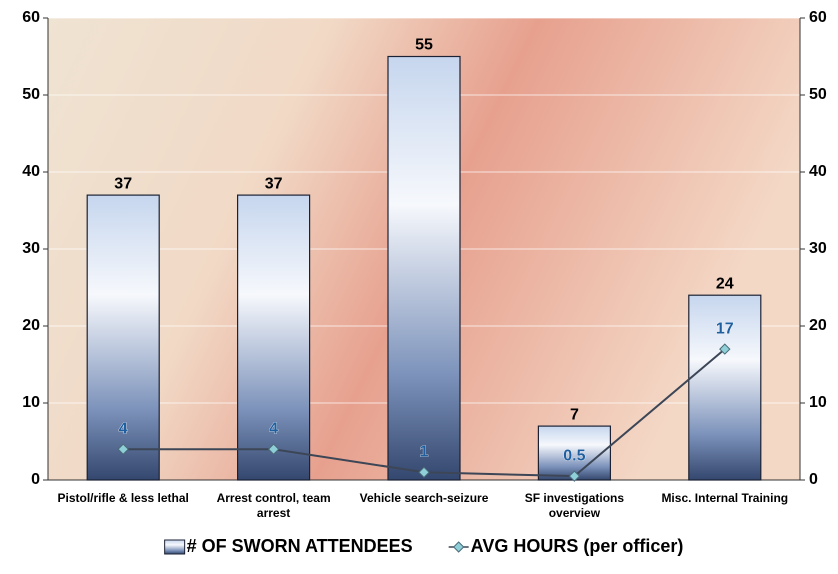  What do you see at coordinates (35, 479) in the screenshot?
I see `y-tick-label: 0` at bounding box center [35, 479].